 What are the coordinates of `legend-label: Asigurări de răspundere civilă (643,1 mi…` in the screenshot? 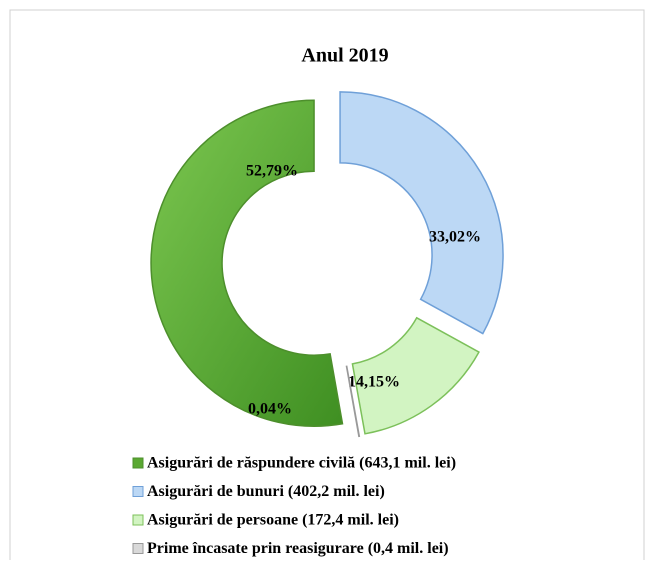 It's located at (301, 463).